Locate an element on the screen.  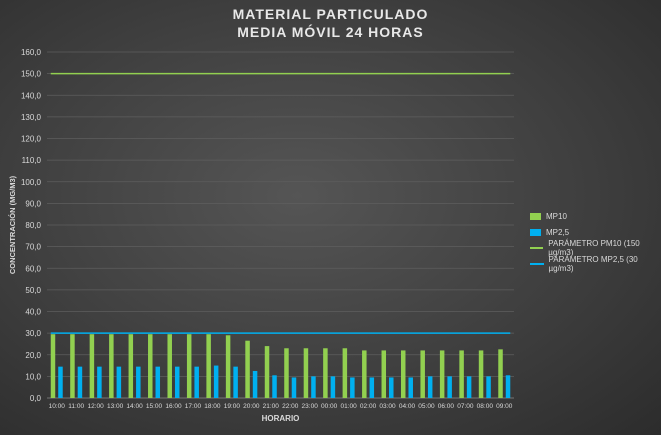
x-tick-label: 18:00 is located at coordinates (212, 406).